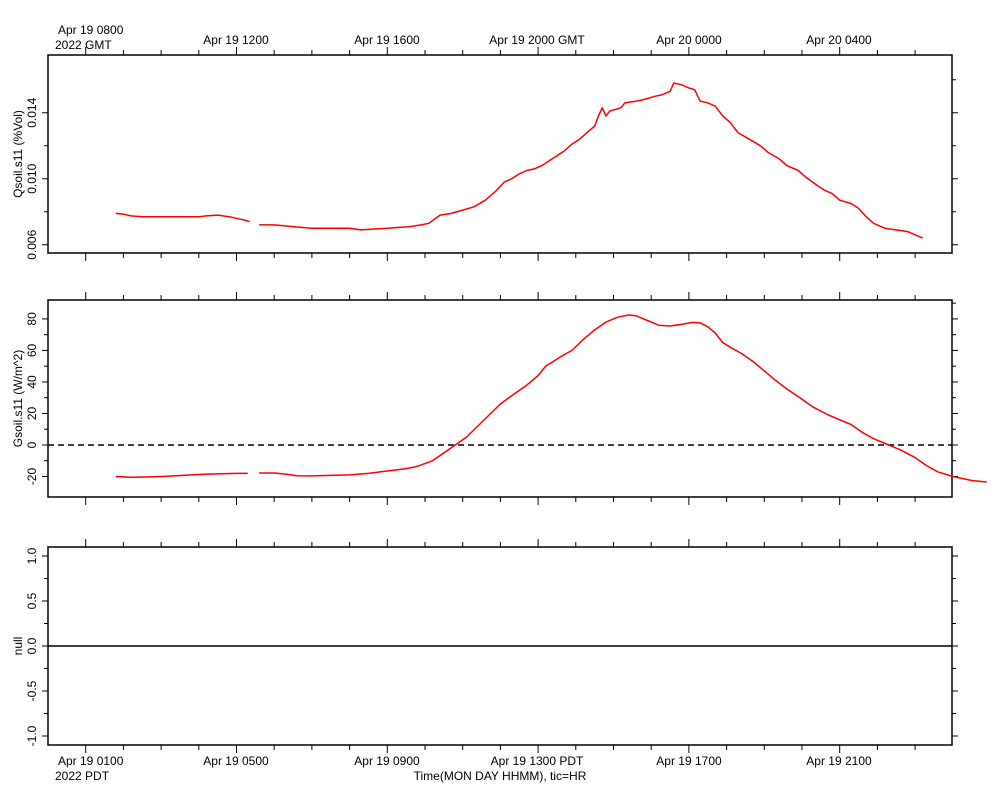 Image resolution: width=1000 pixels, height=800 pixels. I want to click on panel-1-ytick-label: 0, so click(32, 444).